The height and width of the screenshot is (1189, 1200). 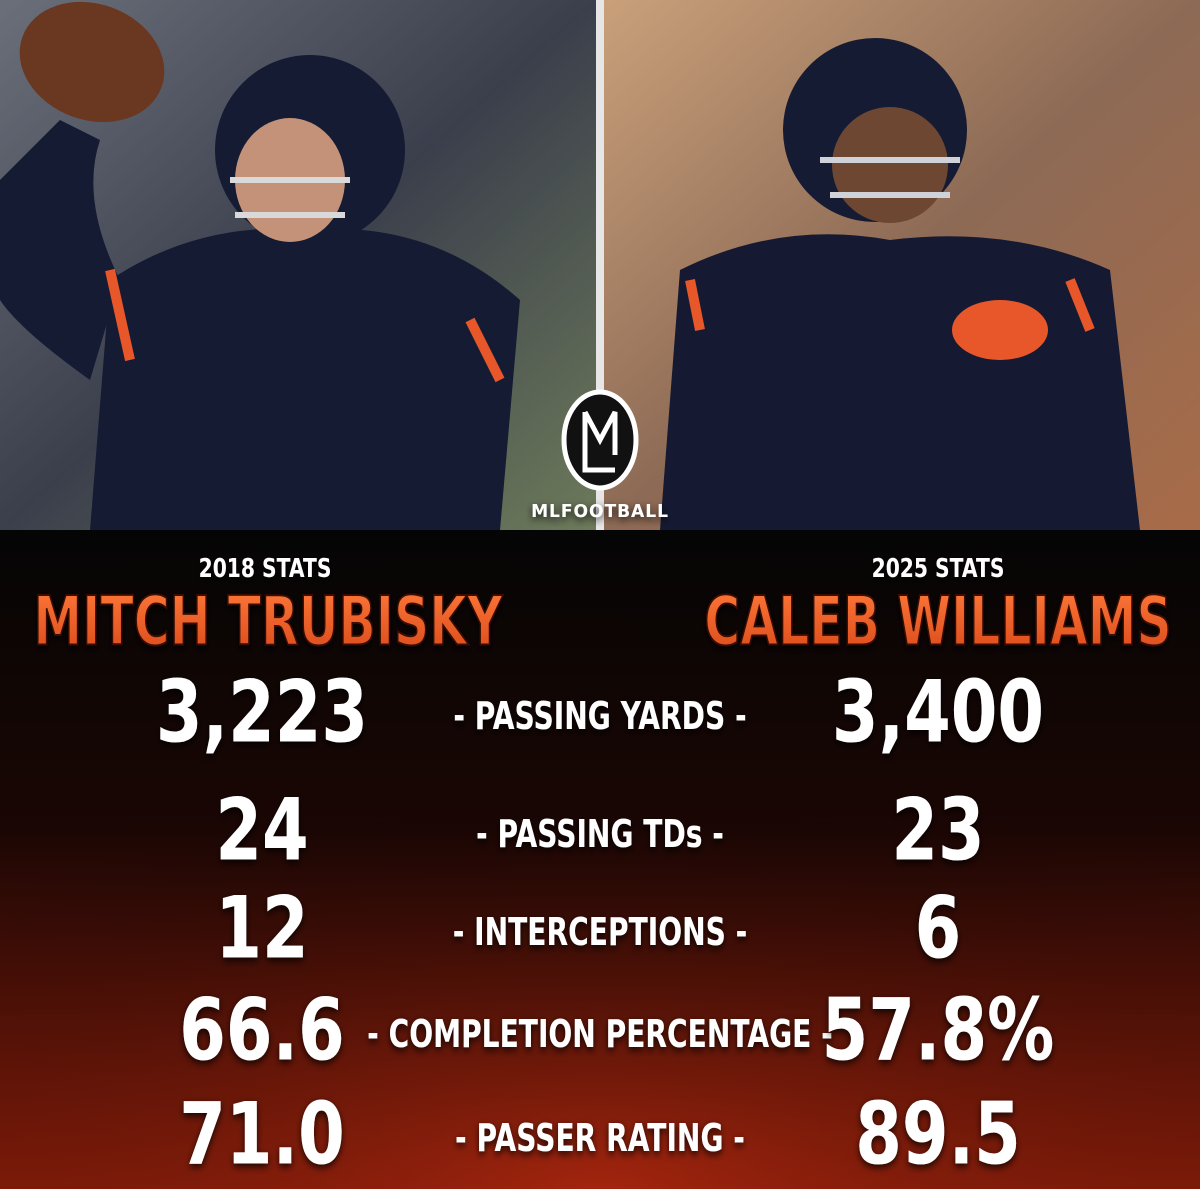 I want to click on stat-label-group: - PASSING YARDS -, so click(x=599, y=716).